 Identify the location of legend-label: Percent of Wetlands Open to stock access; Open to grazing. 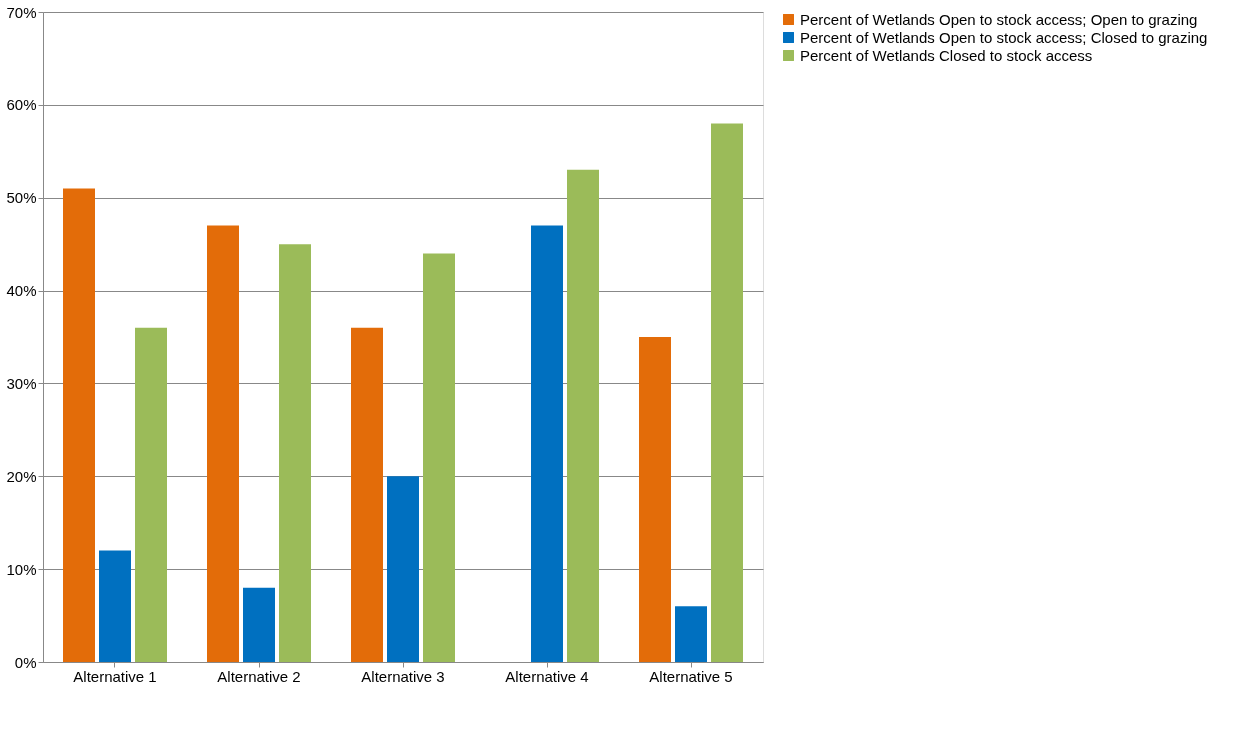
(999, 19).